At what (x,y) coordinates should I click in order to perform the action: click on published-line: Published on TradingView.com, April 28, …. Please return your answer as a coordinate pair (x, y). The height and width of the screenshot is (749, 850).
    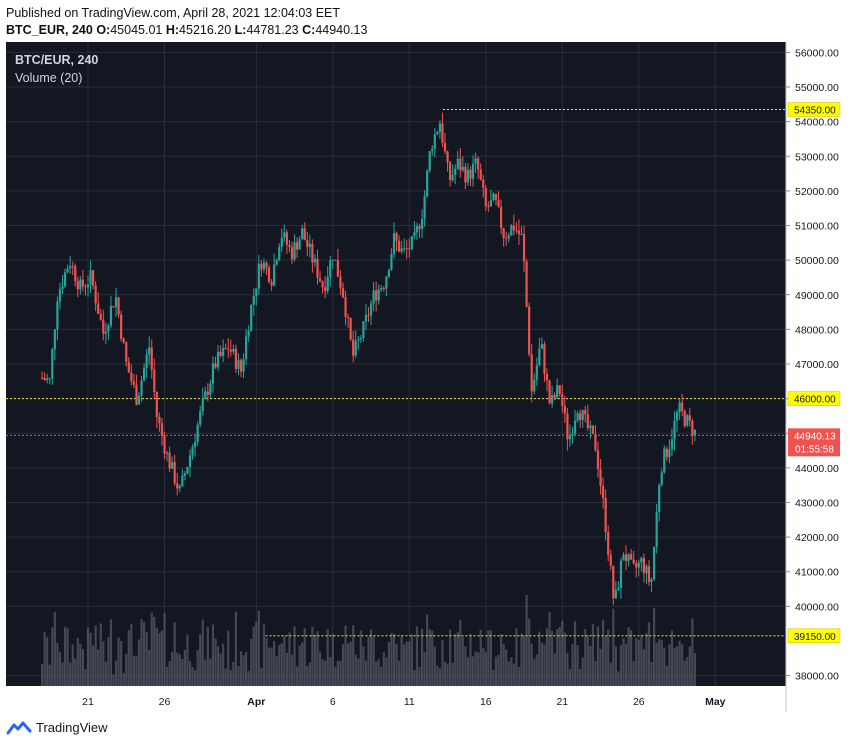
    Looking at the image, I should click on (173, 13).